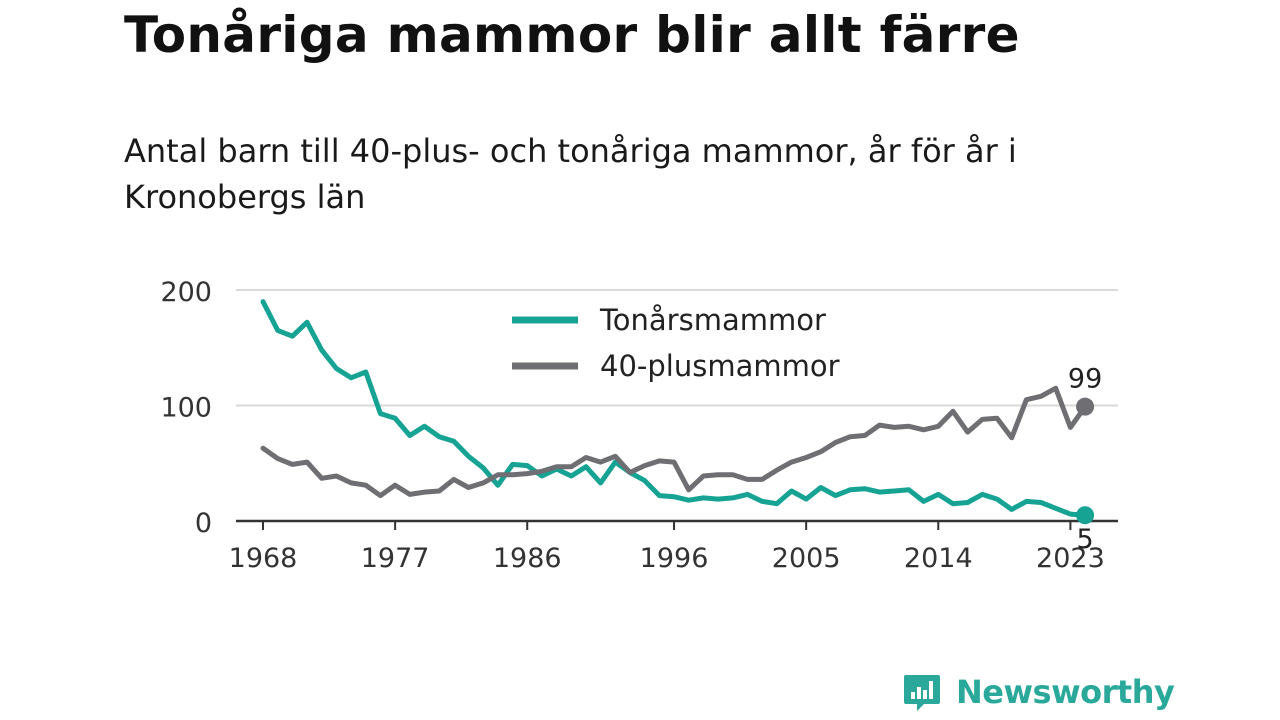 The image size is (1280, 720). What do you see at coordinates (938, 558) in the screenshot?
I see `x-tick-label: 2014` at bounding box center [938, 558].